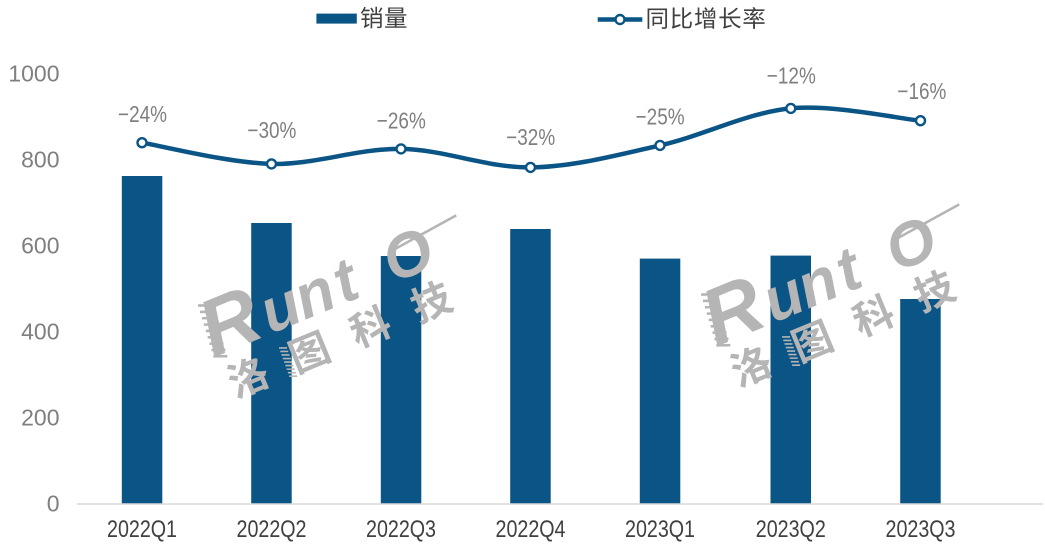 The image size is (1045, 558). I want to click on svg-text: 2023Q1, so click(660, 529).